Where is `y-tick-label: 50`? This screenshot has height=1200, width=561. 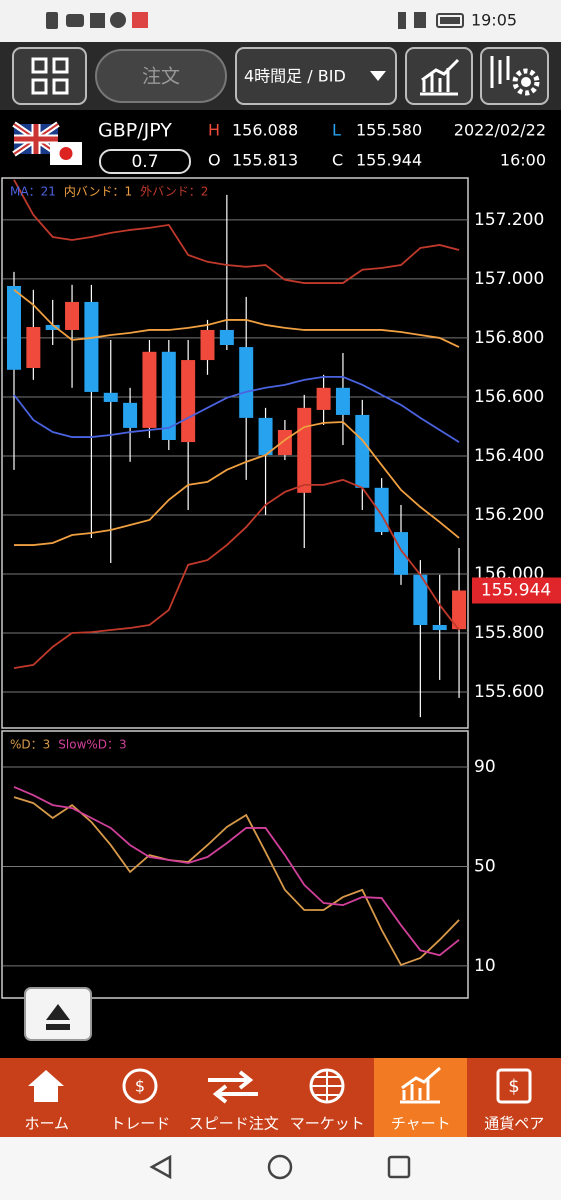
y-tick-label: 50 is located at coordinates (485, 866).